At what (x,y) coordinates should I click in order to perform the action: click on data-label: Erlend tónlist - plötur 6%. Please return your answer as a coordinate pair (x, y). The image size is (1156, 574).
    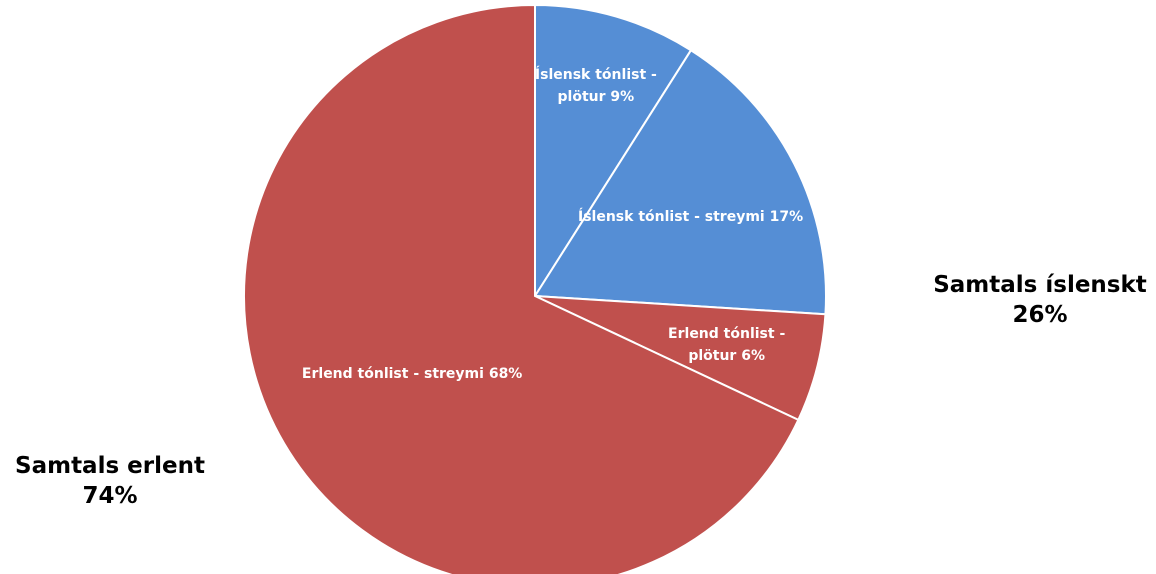
    Looking at the image, I should click on (727, 345).